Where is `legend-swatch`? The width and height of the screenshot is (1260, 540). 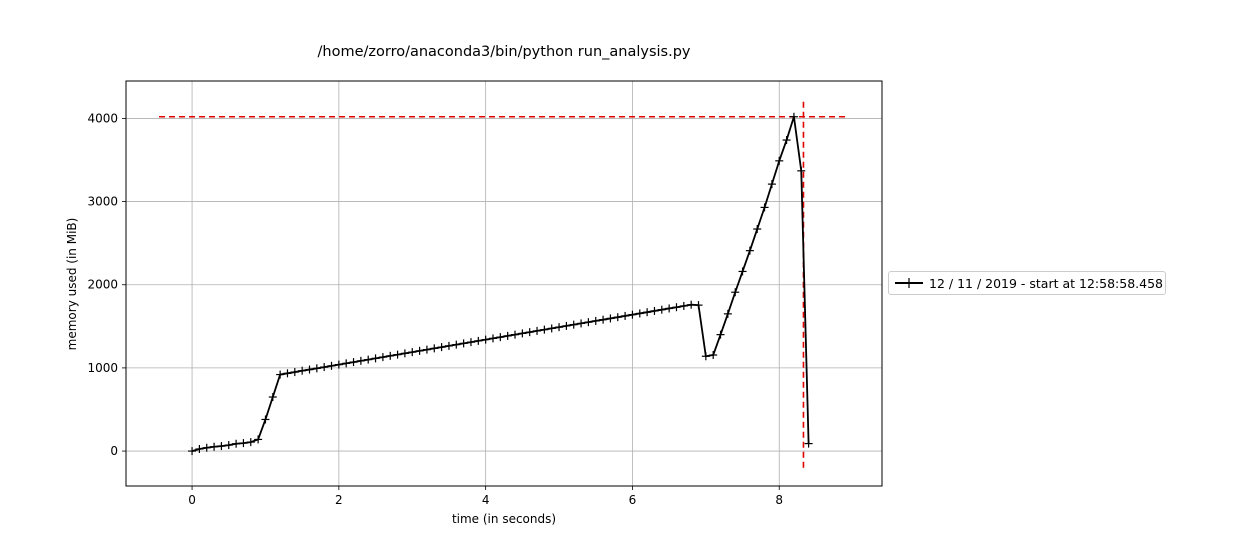 legend-swatch is located at coordinates (909, 283).